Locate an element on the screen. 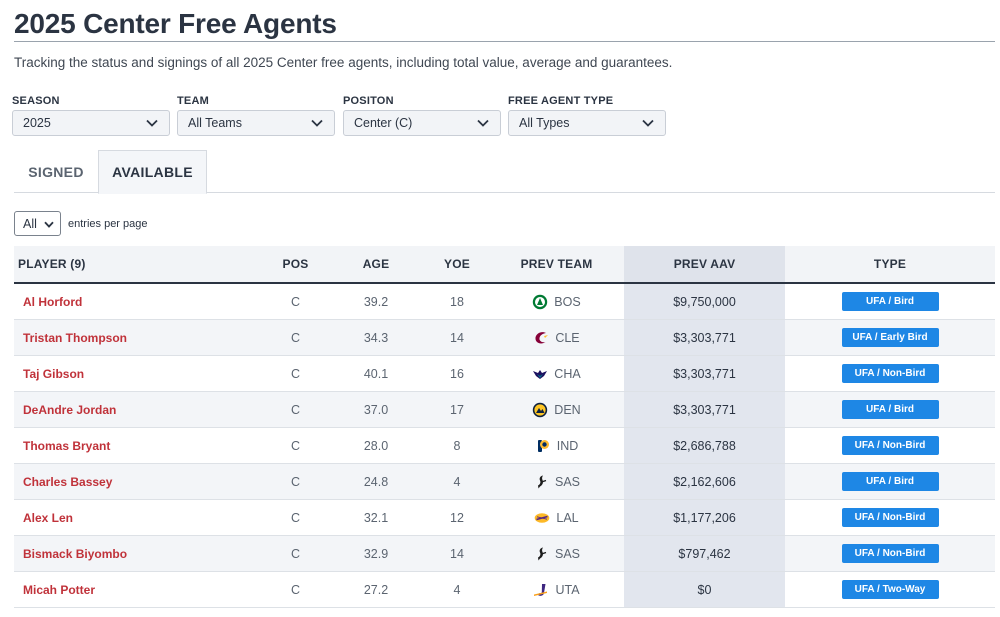 The image size is (1000, 617). column-header-prev-team: PREV TEAM is located at coordinates (556, 264).